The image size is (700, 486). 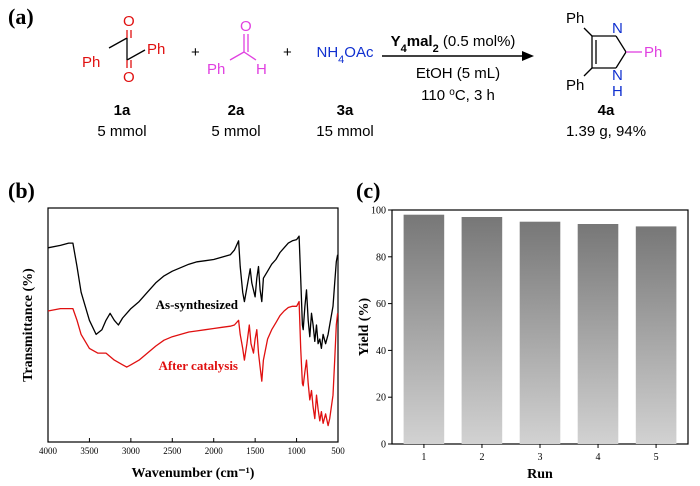 What do you see at coordinates (255, 451) in the screenshot?
I see `x-tick-label: 1500` at bounding box center [255, 451].